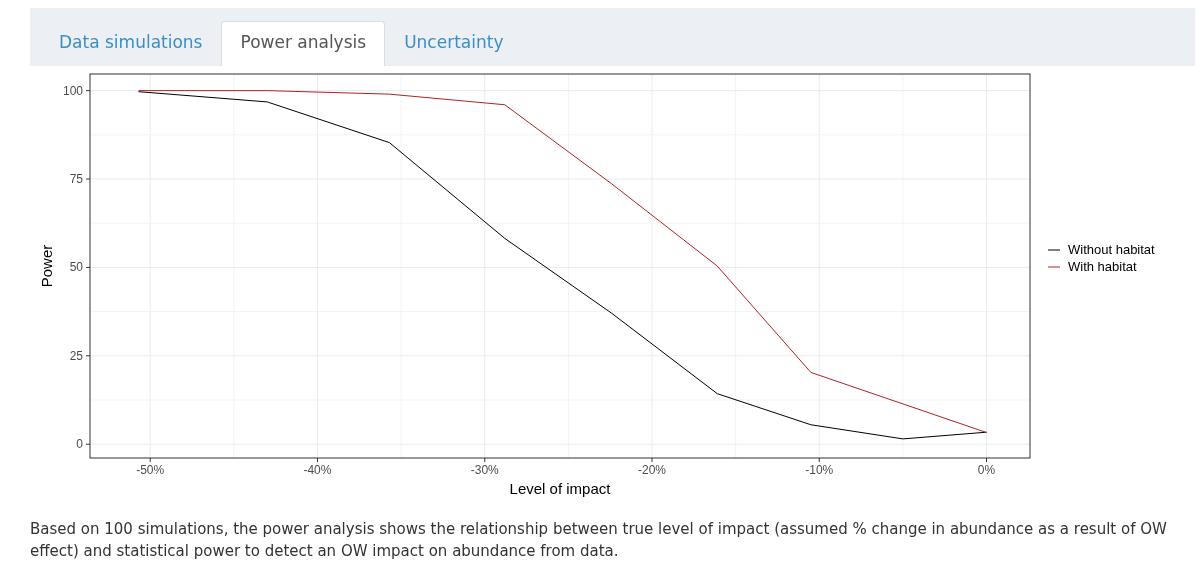 This screenshot has width=1203, height=566. I want to click on text: Uncertainty, so click(454, 42).